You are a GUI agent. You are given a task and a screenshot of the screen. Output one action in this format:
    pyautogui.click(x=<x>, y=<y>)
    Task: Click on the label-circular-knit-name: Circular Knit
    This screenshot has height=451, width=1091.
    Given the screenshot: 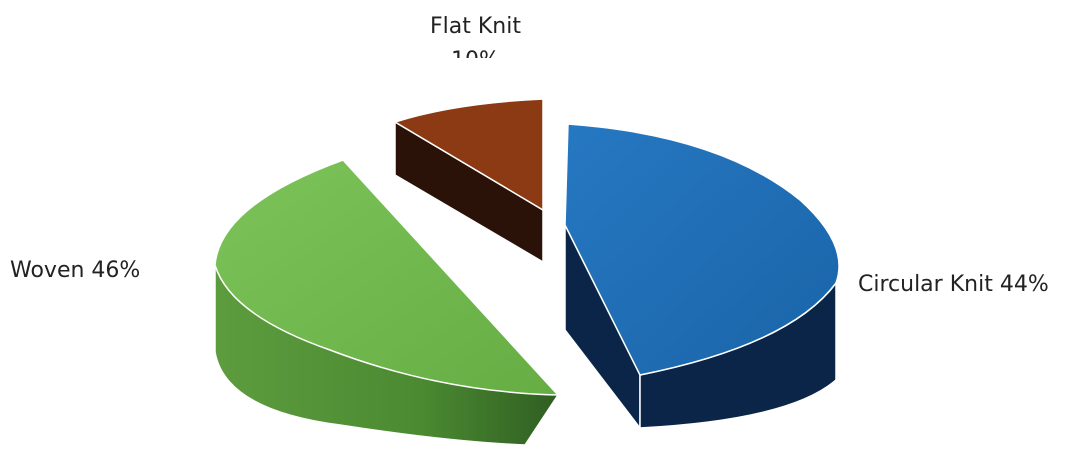 What is the action you would take?
    pyautogui.click(x=925, y=284)
    